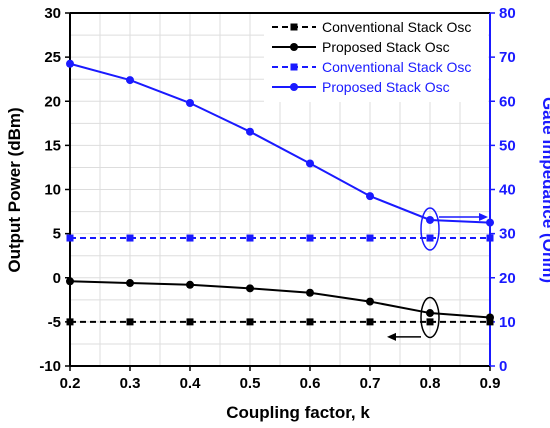 The height and width of the screenshot is (428, 550). I want to click on y-right-tick-label: 30, so click(507, 234).